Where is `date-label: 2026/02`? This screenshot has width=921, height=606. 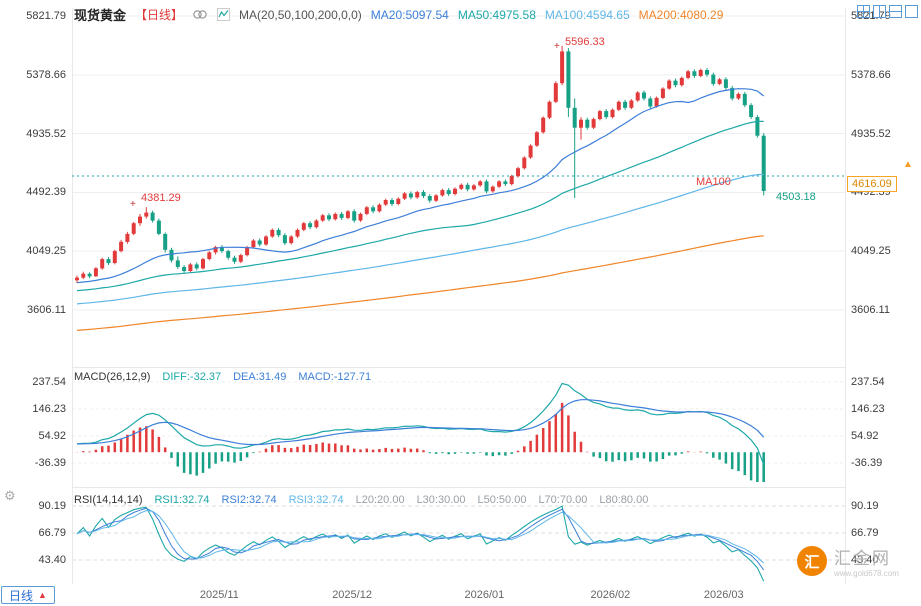
date-label: 2026/02 is located at coordinates (610, 595).